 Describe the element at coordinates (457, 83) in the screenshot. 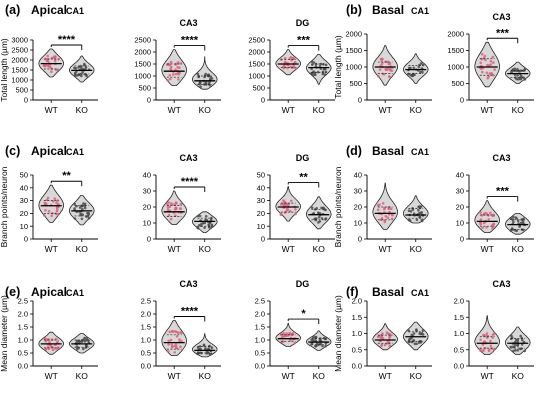

I see `y-tick-label: 500` at that location.